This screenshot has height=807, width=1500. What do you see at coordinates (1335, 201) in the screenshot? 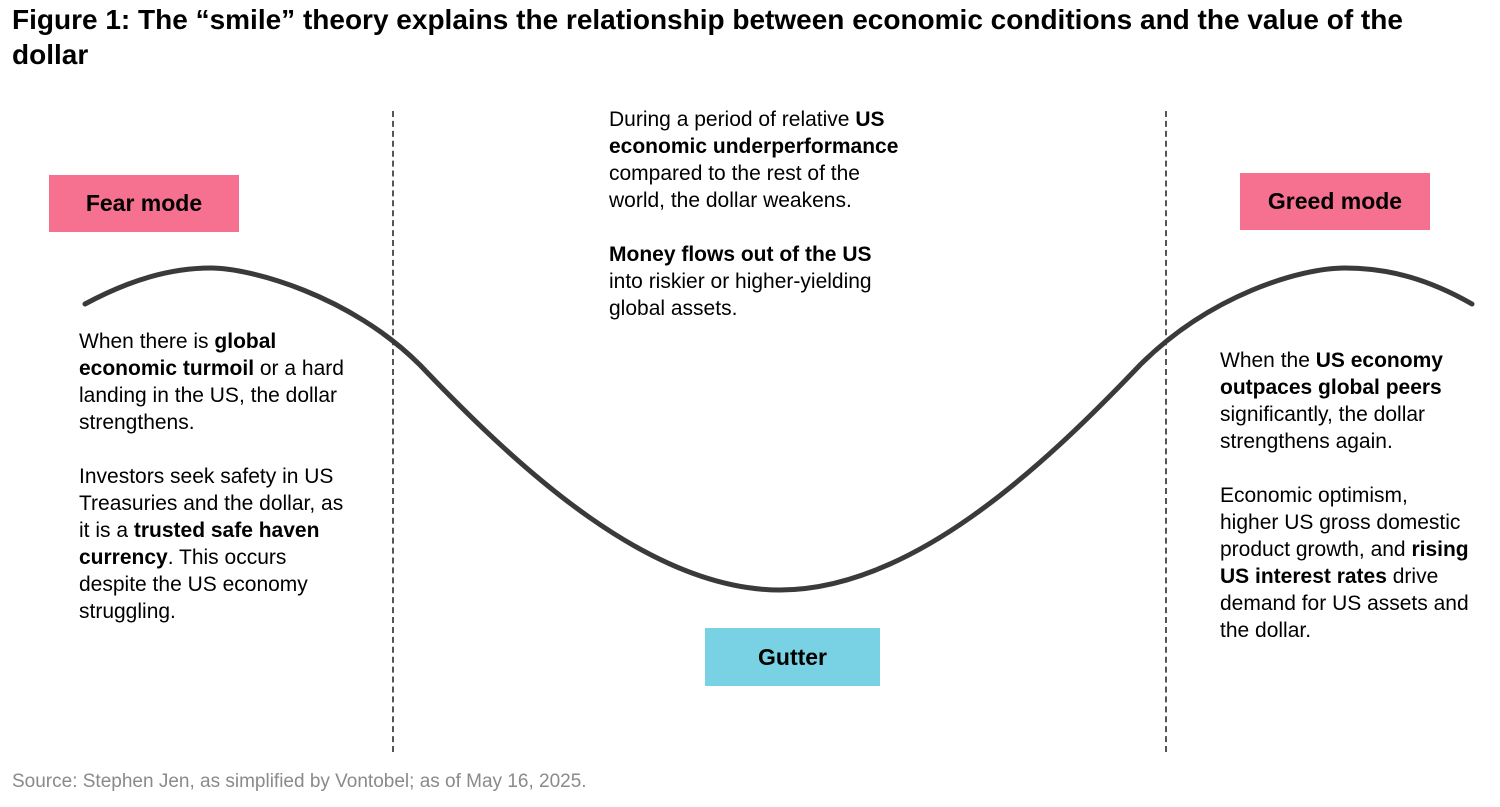
I see `greed-mode-label: Greed mode` at bounding box center [1335, 201].